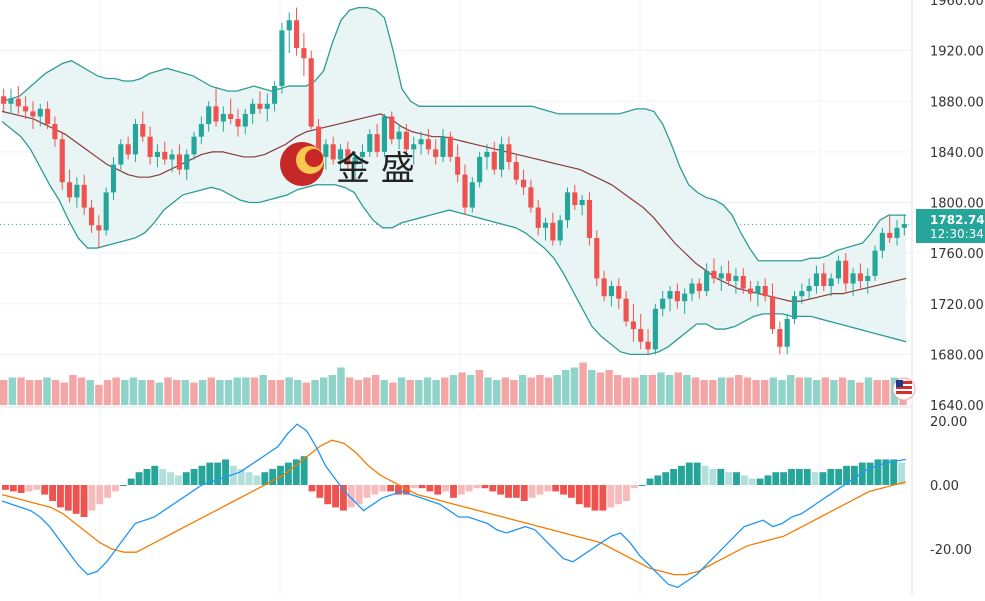  Describe the element at coordinates (951, 550) in the screenshot. I see `macd-tick-label: -20.00` at that location.